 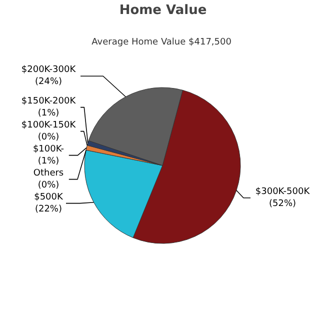 I want to click on category-label: Others, so click(x=48, y=173).